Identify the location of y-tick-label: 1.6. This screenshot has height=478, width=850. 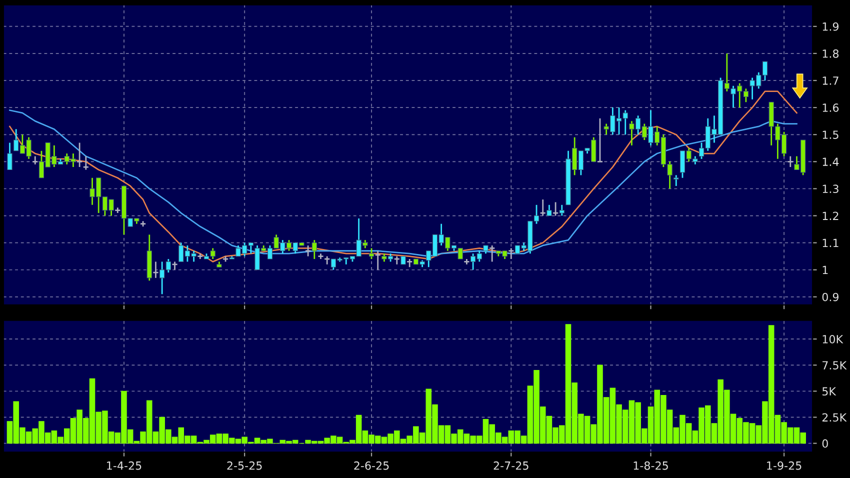
(830, 108).